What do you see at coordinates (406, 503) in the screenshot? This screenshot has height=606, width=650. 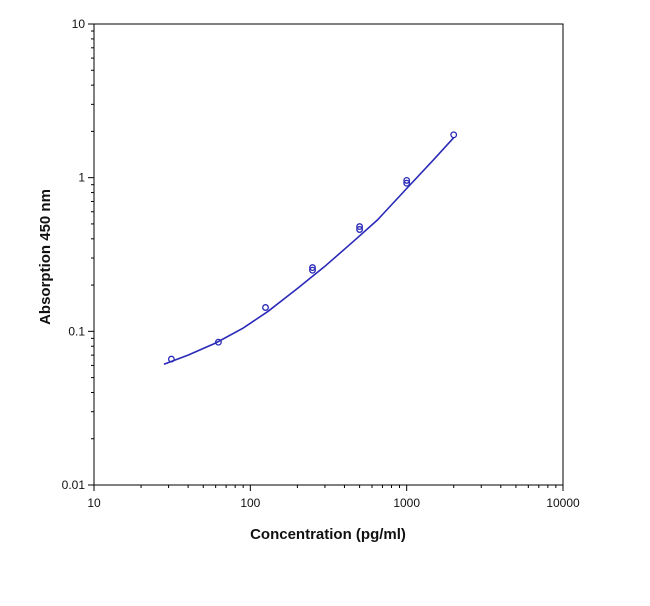 I see `x-tick-label: 1000` at bounding box center [406, 503].